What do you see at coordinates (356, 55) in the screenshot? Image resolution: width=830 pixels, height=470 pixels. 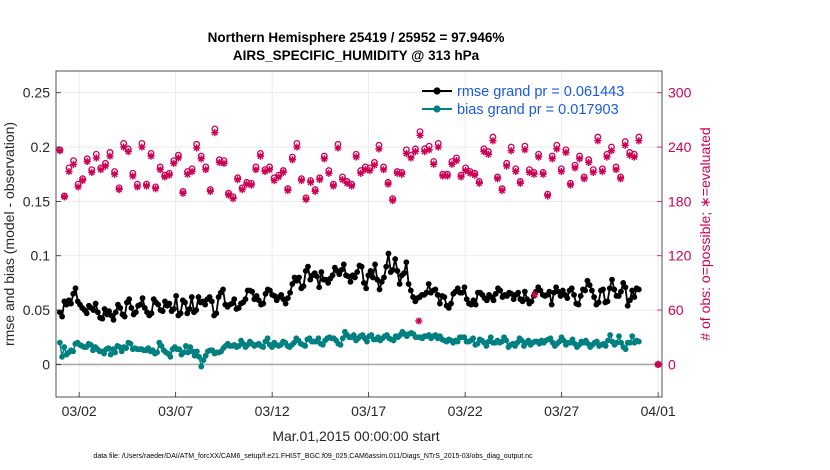 I see `chart-title-line-2: AIRS_SPECIFIC_HUMIDITY @ 313 hPa` at bounding box center [356, 55].